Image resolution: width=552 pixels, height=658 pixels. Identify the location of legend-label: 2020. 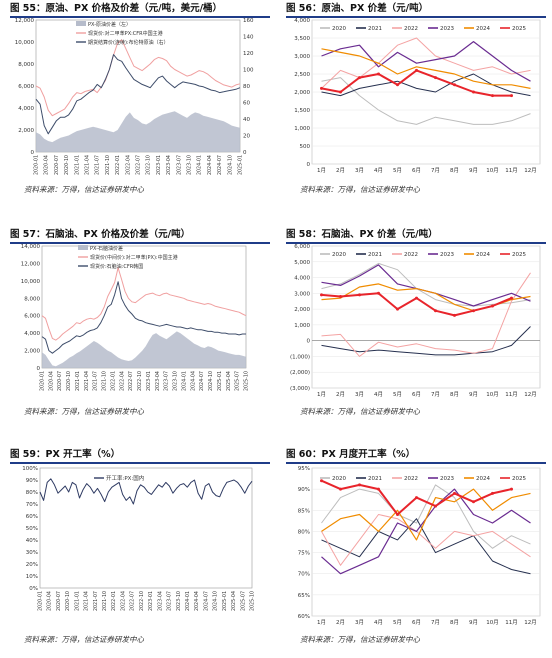
(339, 255).